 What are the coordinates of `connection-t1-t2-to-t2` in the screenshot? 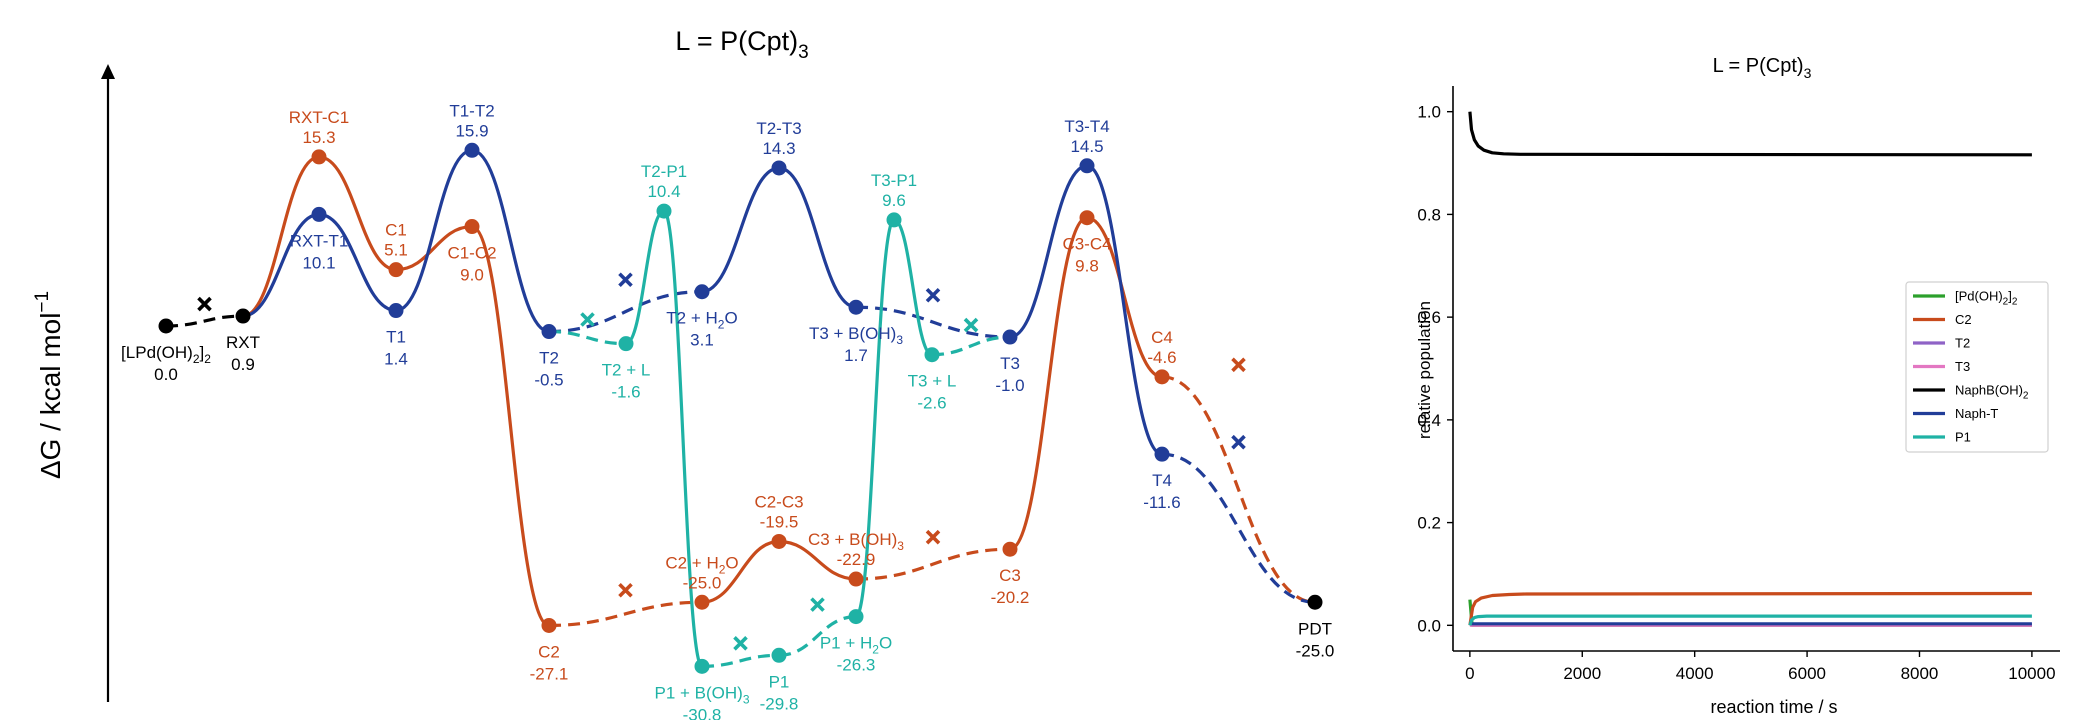 It's located at (510, 241).